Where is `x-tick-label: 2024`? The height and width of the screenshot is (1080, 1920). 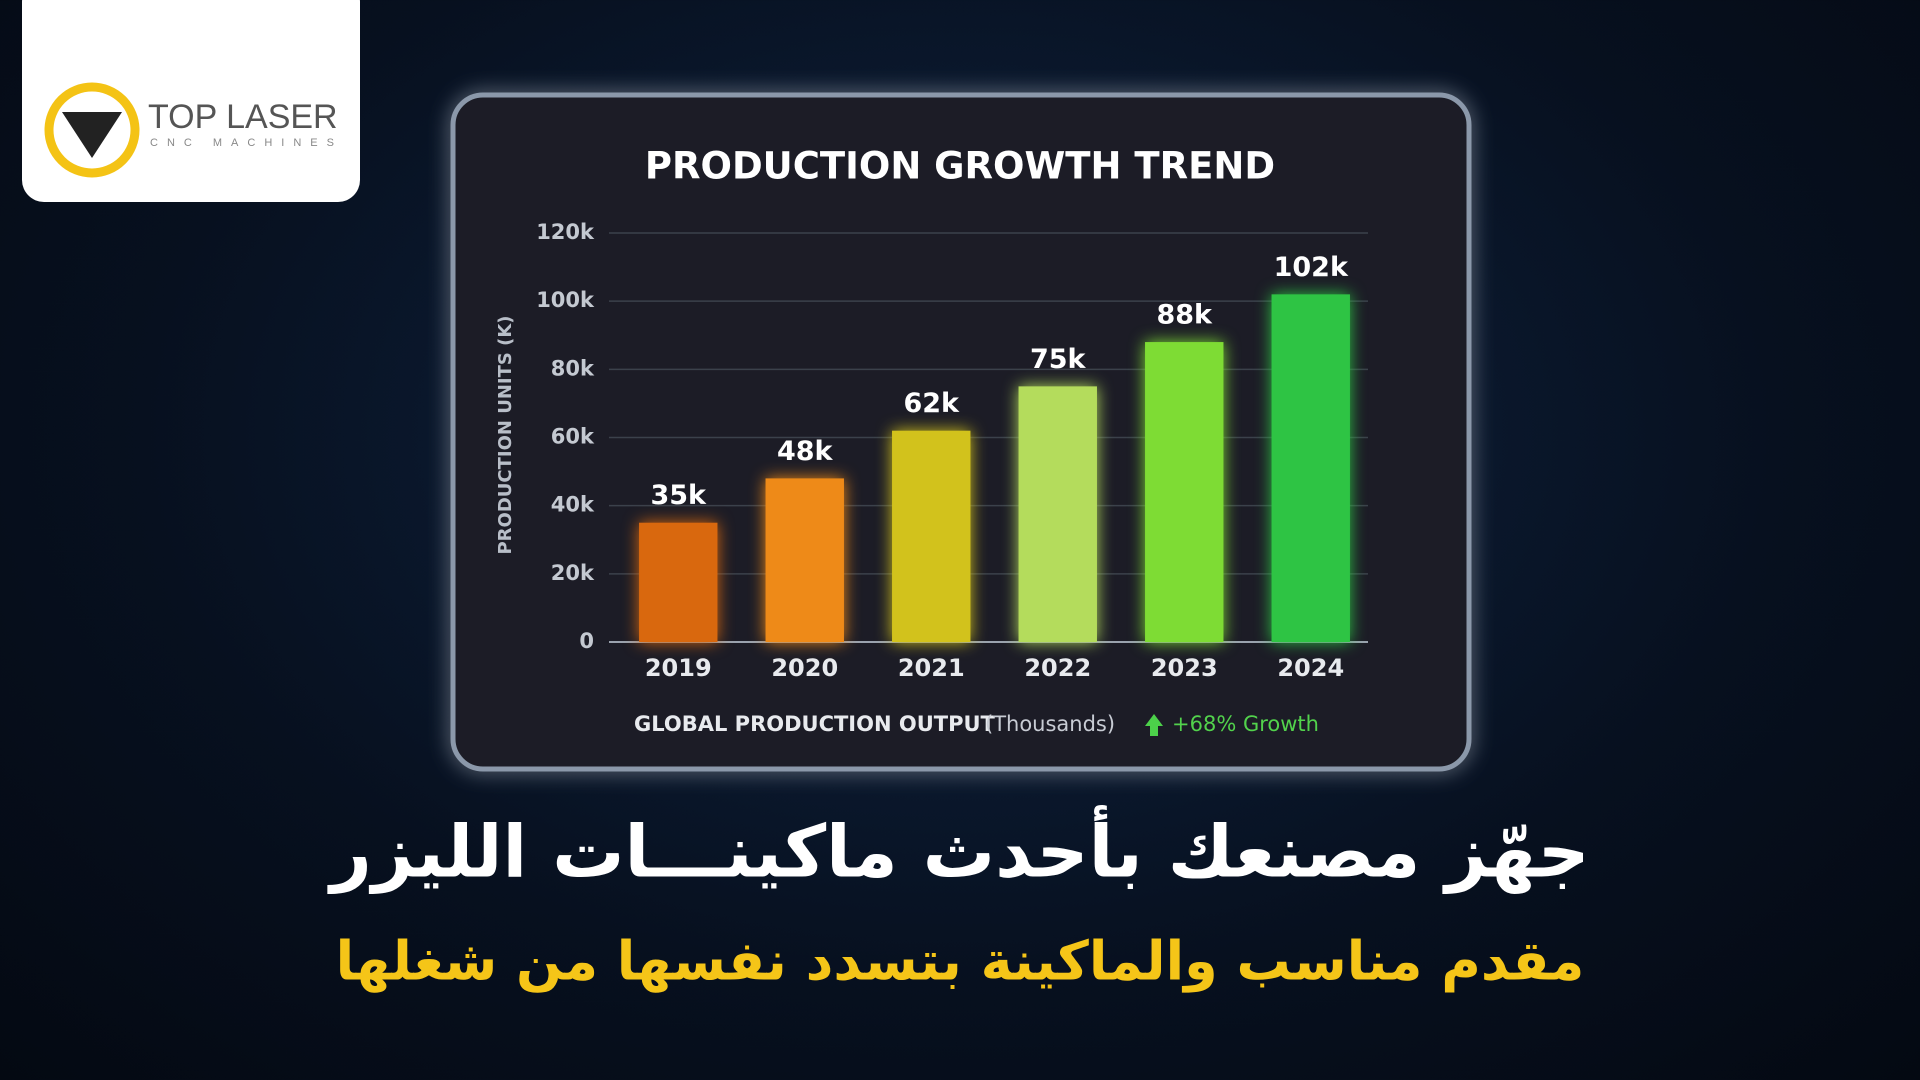
x-tick-label: 2024 is located at coordinates (1310, 668).